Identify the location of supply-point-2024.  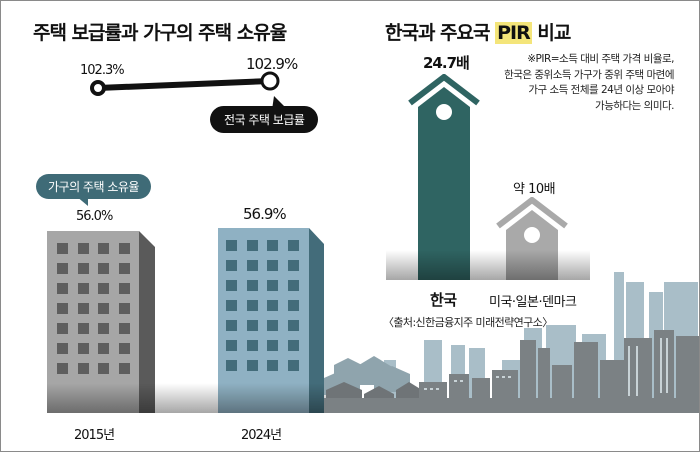
(270, 81).